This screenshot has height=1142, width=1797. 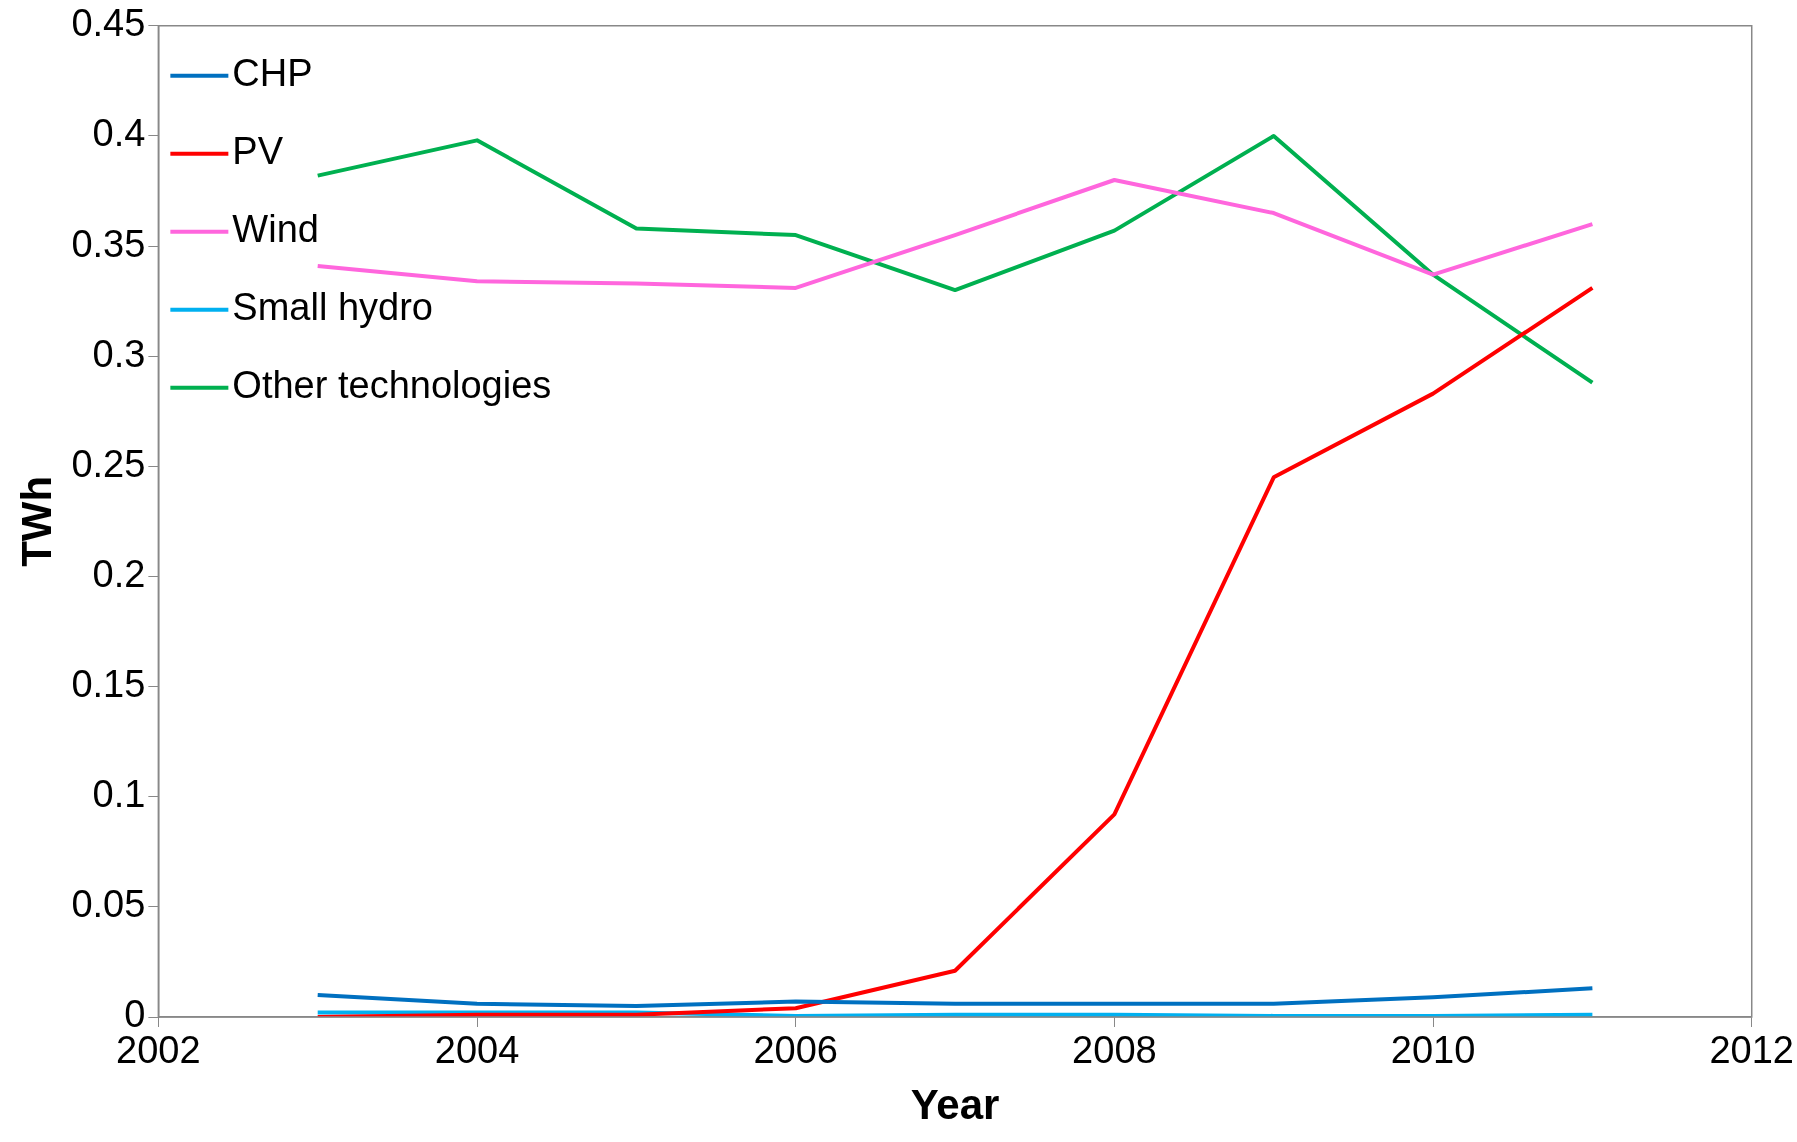 What do you see at coordinates (108, 684) in the screenshot?
I see `y-tick-label: 0.15` at bounding box center [108, 684].